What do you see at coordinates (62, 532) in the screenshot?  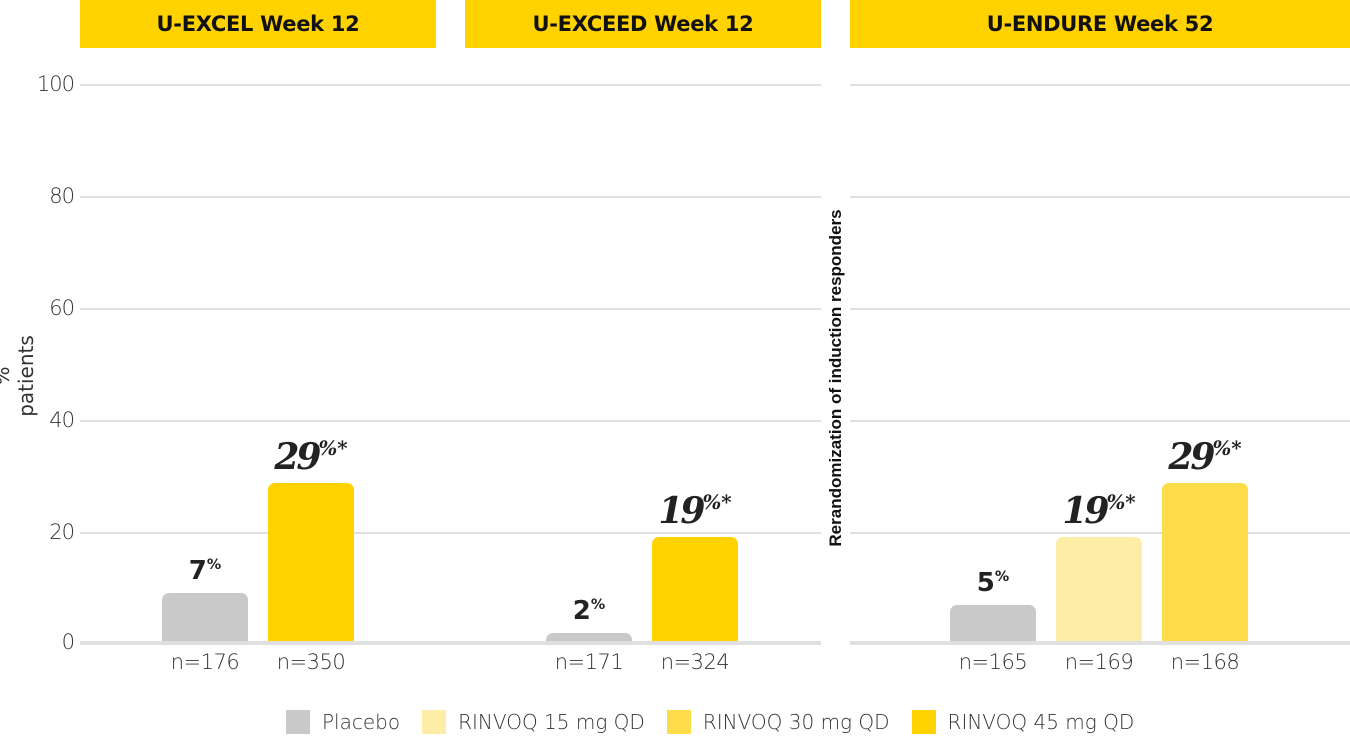 I see `y-tick-20: 20` at bounding box center [62, 532].